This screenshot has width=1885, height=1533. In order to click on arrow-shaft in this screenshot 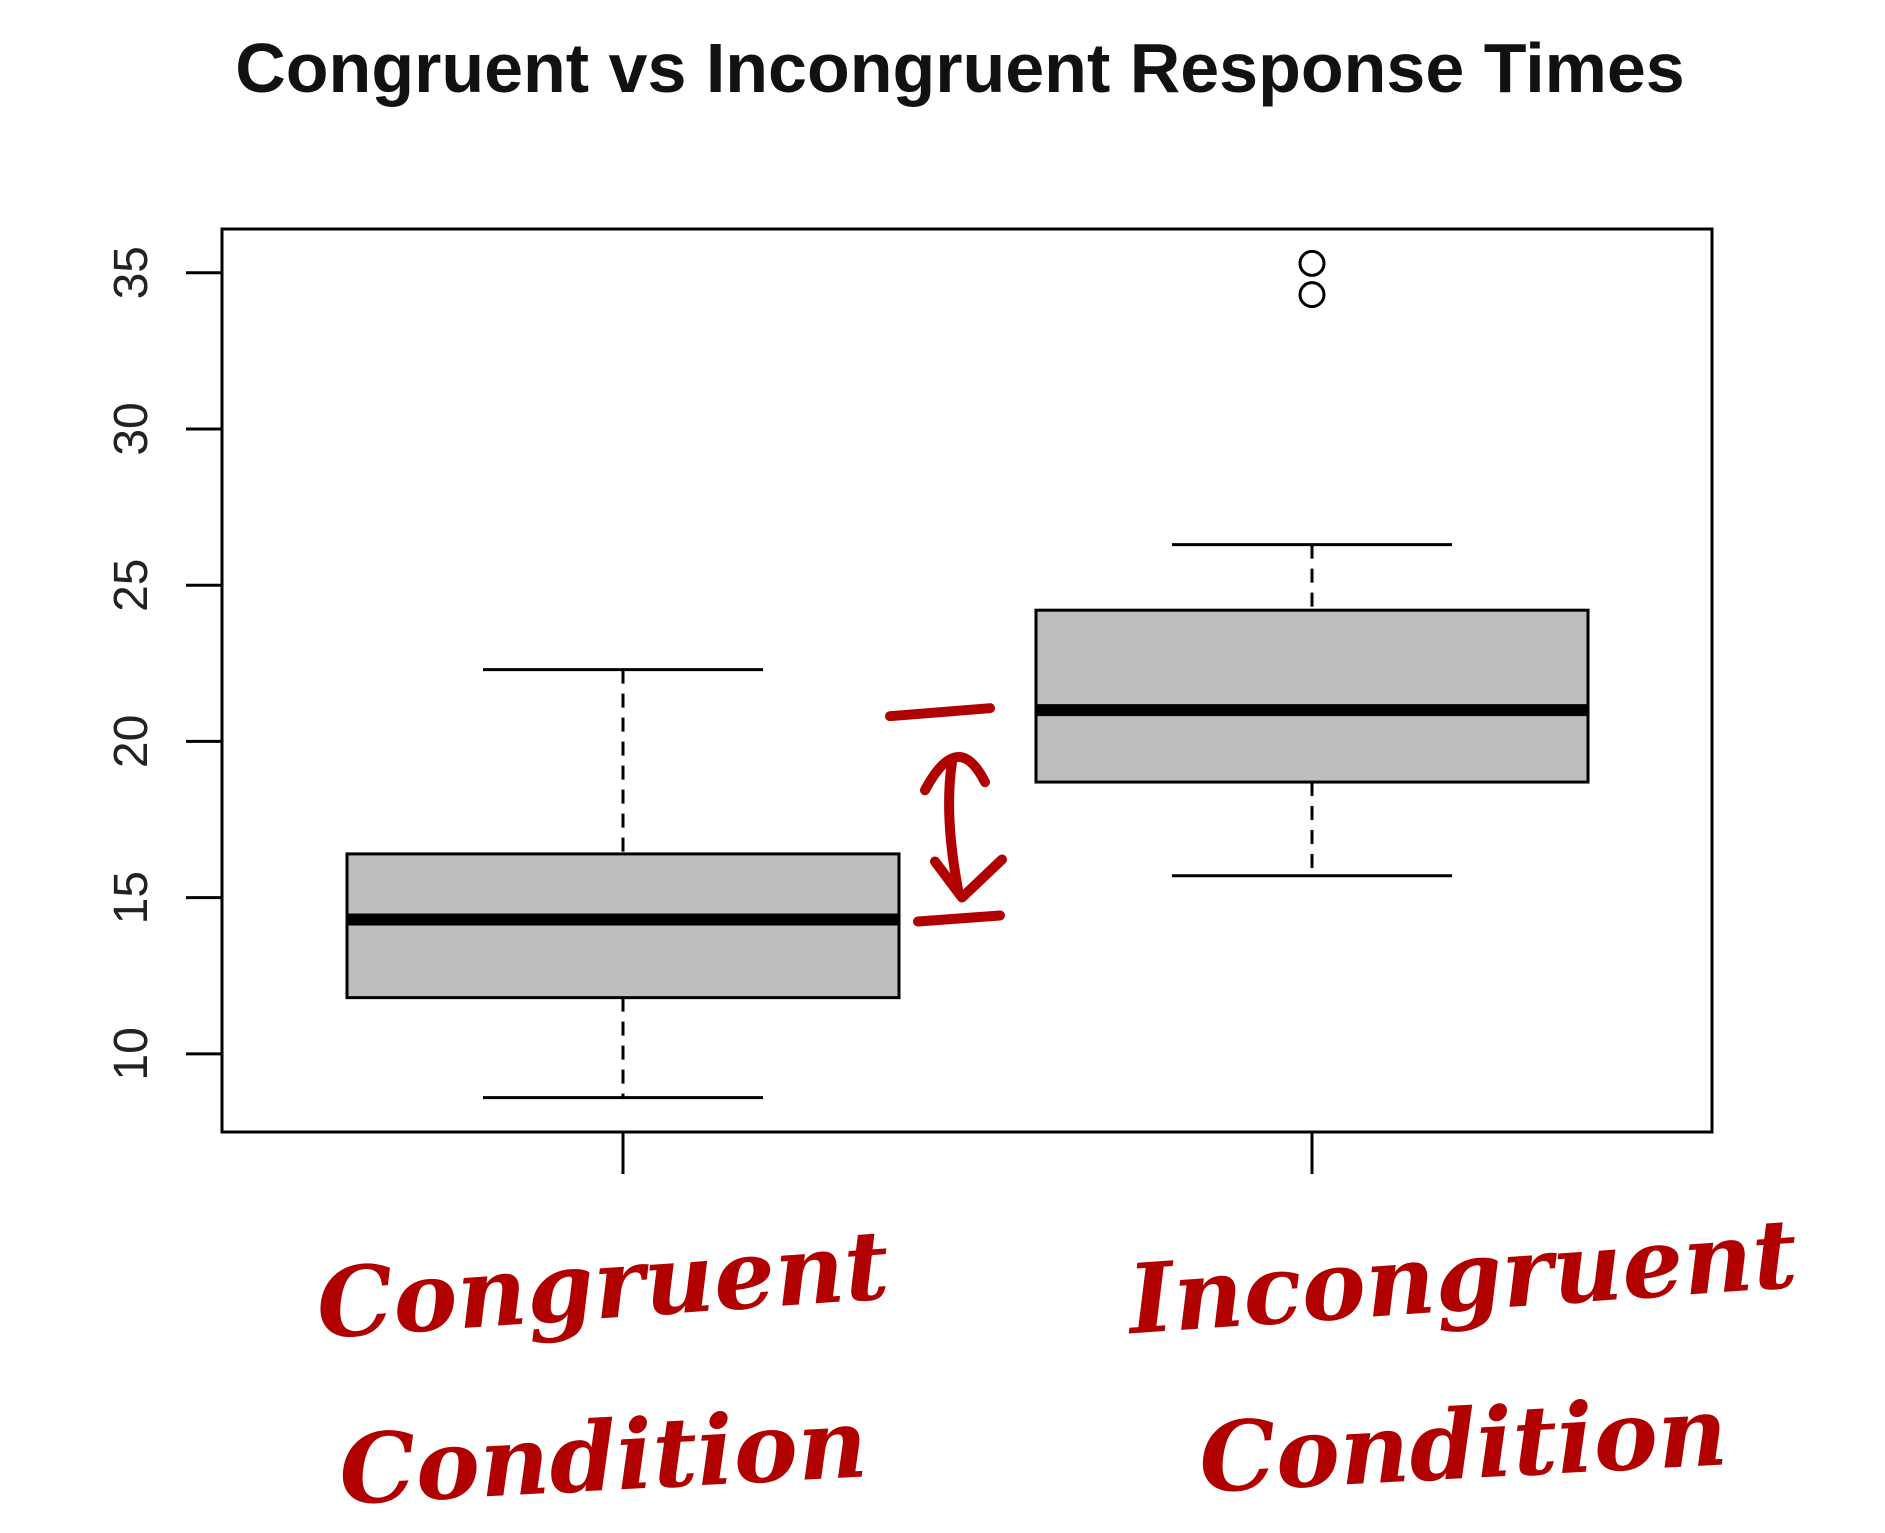, I will do `click(953, 826)`.